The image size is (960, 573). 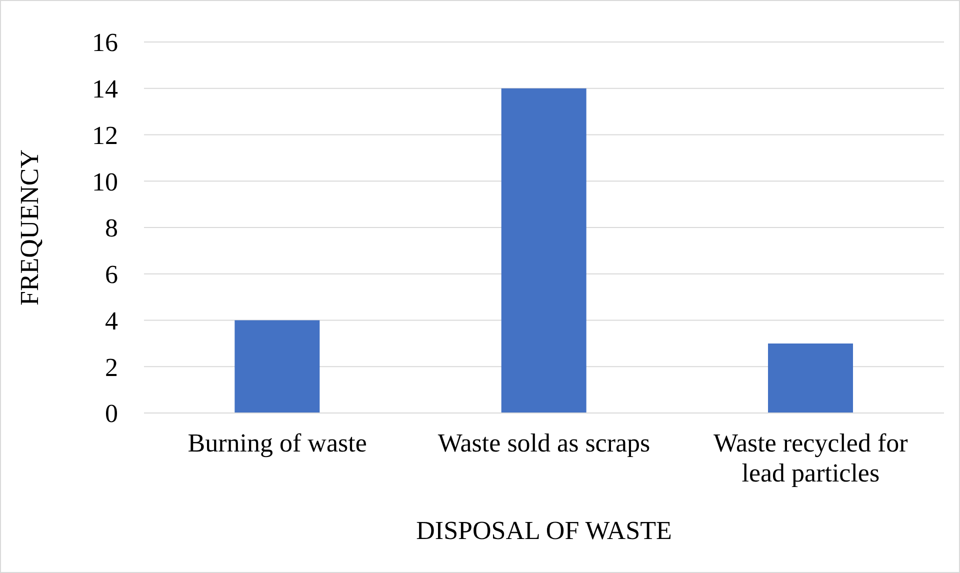 I want to click on y-tick-label: 16, so click(x=105, y=43).